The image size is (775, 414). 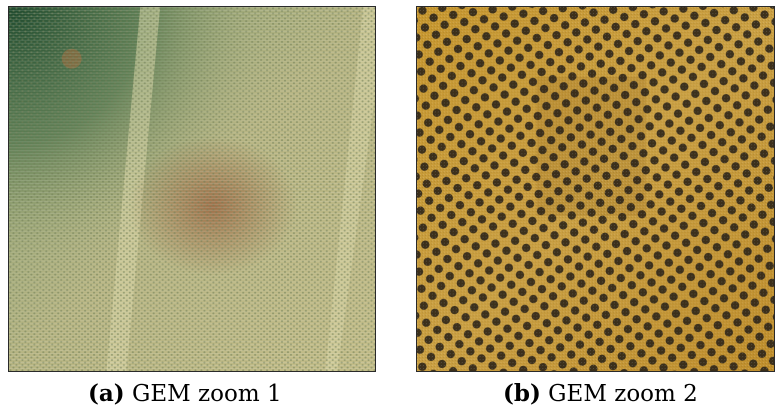 I want to click on caption-b: (b) GEM zoom 2, so click(x=600, y=394).